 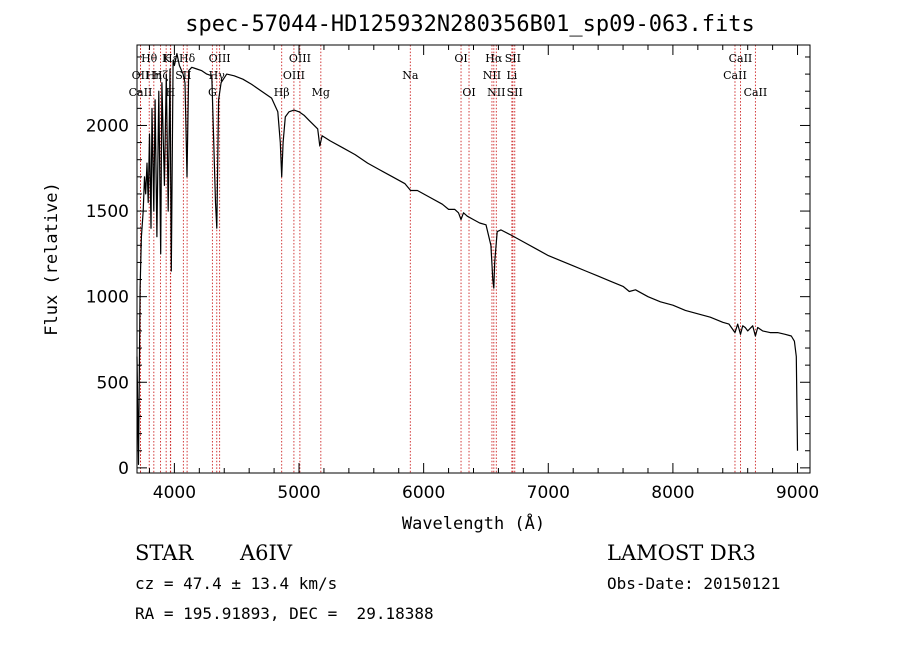 I want to click on line-label: Hζ, so click(x=161, y=75).